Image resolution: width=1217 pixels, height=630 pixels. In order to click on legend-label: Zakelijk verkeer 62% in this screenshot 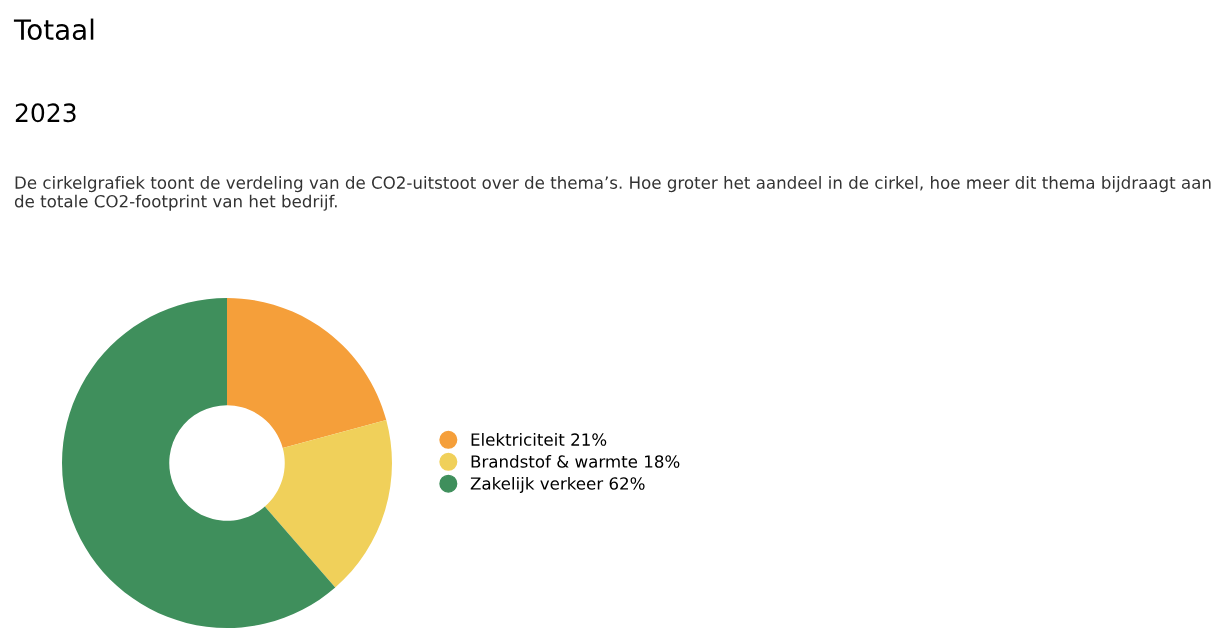, I will do `click(557, 485)`.